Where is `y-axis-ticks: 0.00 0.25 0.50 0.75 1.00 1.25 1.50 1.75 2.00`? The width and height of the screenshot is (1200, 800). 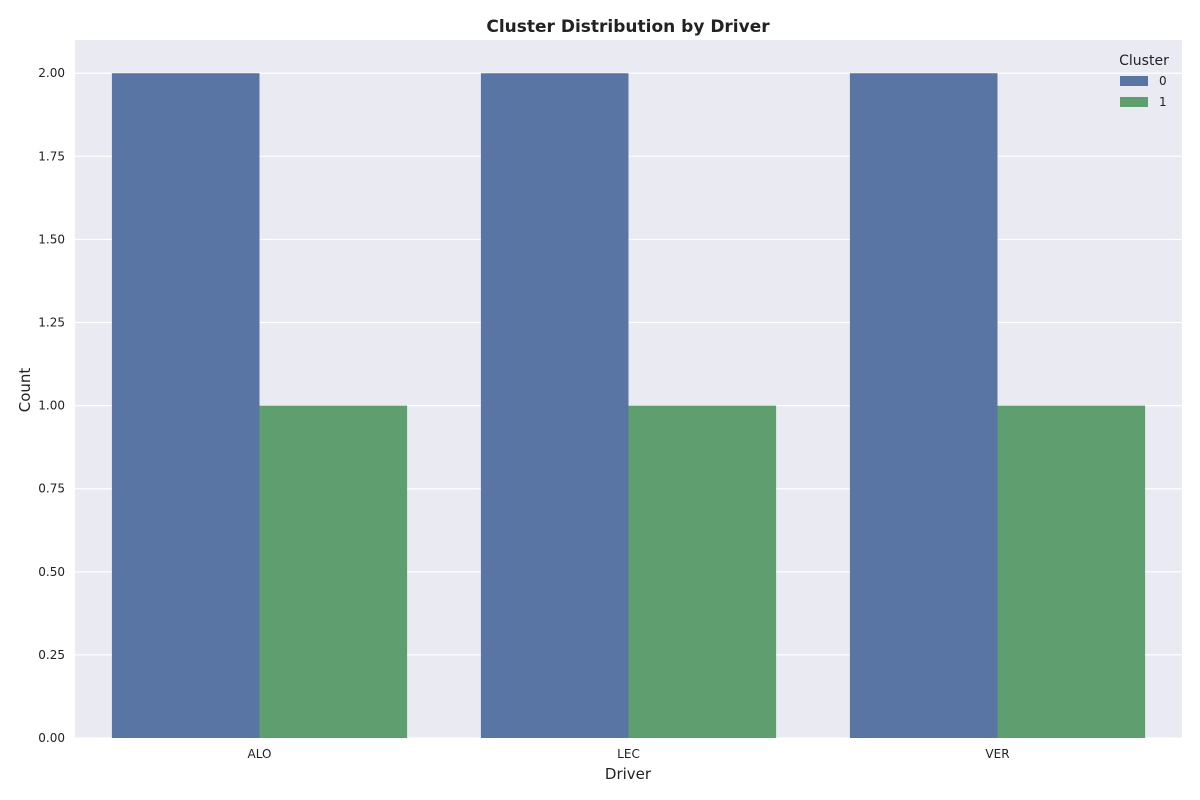
y-axis-ticks: 0.00 0.25 0.50 0.75 1.00 1.25 1.50 1.75 2.00 is located at coordinates (51, 405).